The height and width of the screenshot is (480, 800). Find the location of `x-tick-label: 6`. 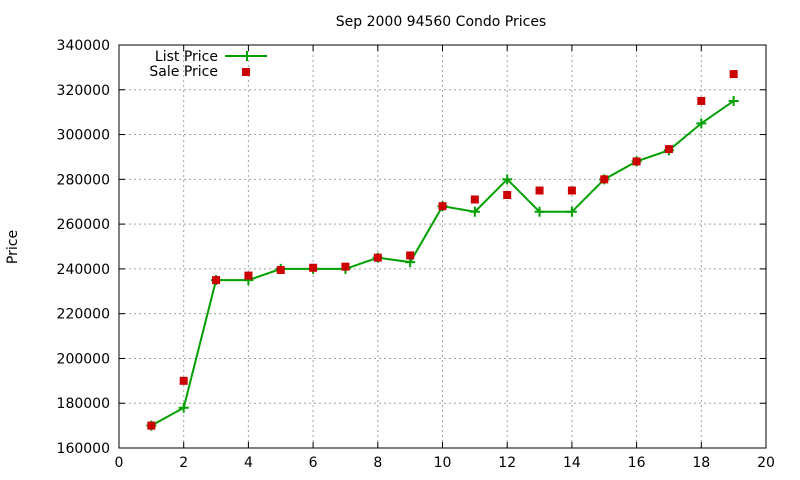

x-tick-label: 6 is located at coordinates (313, 463).